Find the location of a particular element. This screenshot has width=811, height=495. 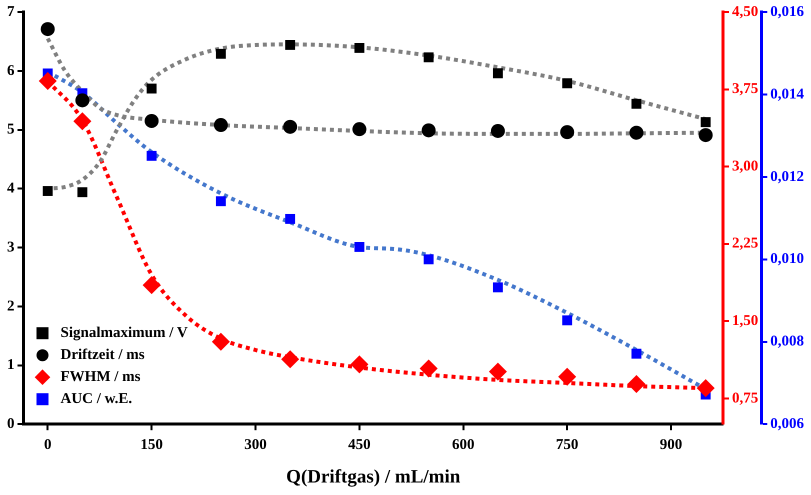

x-tick-label: 150 is located at coordinates (151, 445).